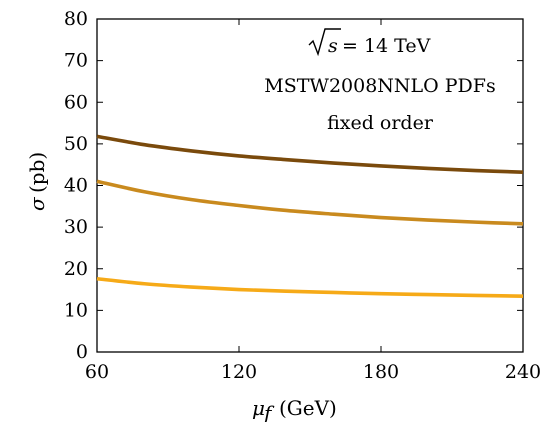  I want to click on x-axis-title: μ f (GeV), so click(294, 409).